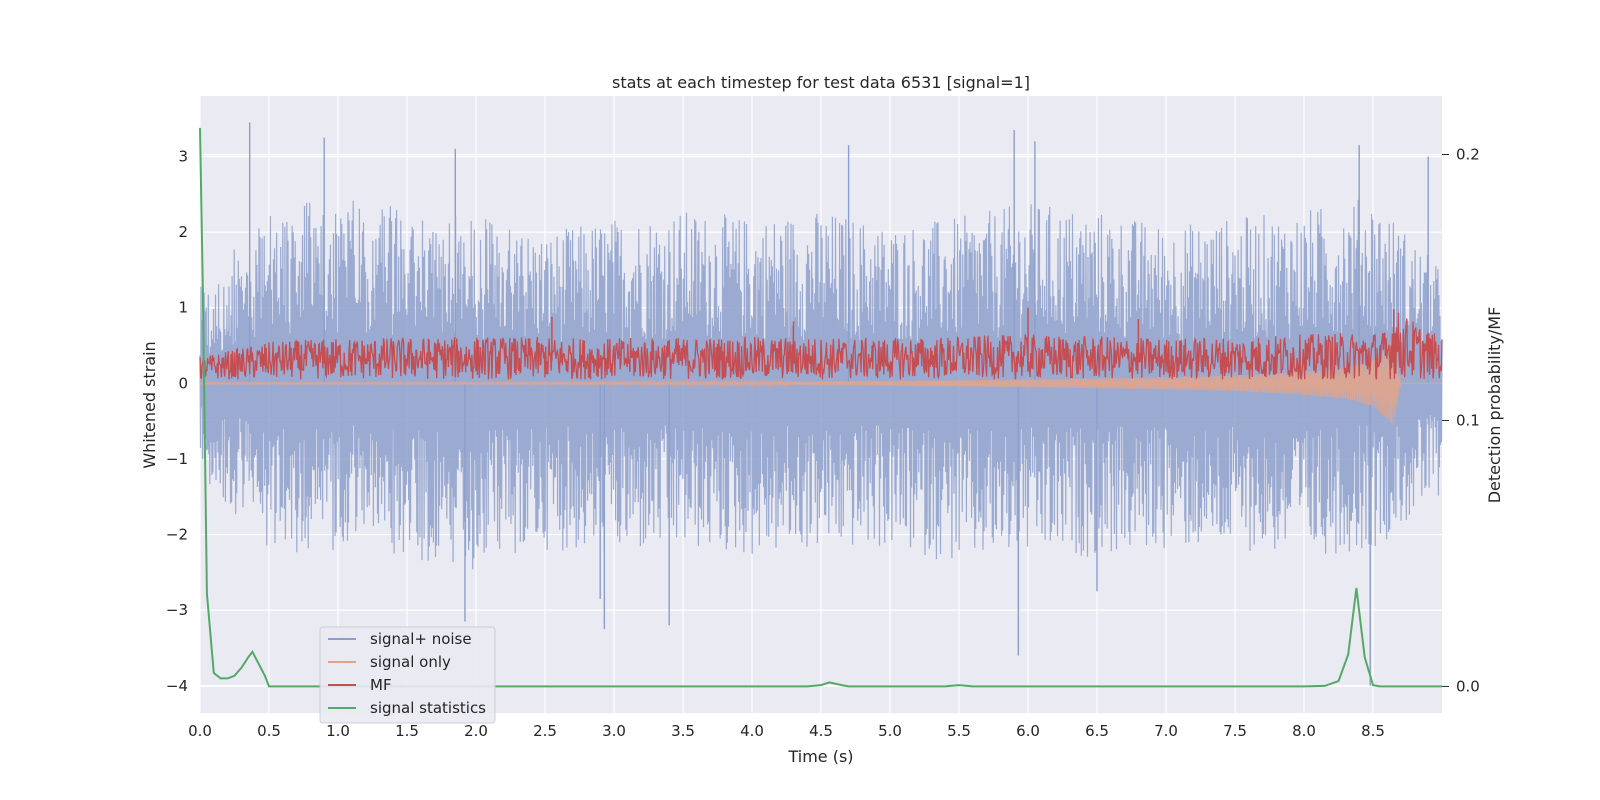  What do you see at coordinates (1468, 155) in the screenshot?
I see `y2-tick-label: 0.2` at bounding box center [1468, 155].